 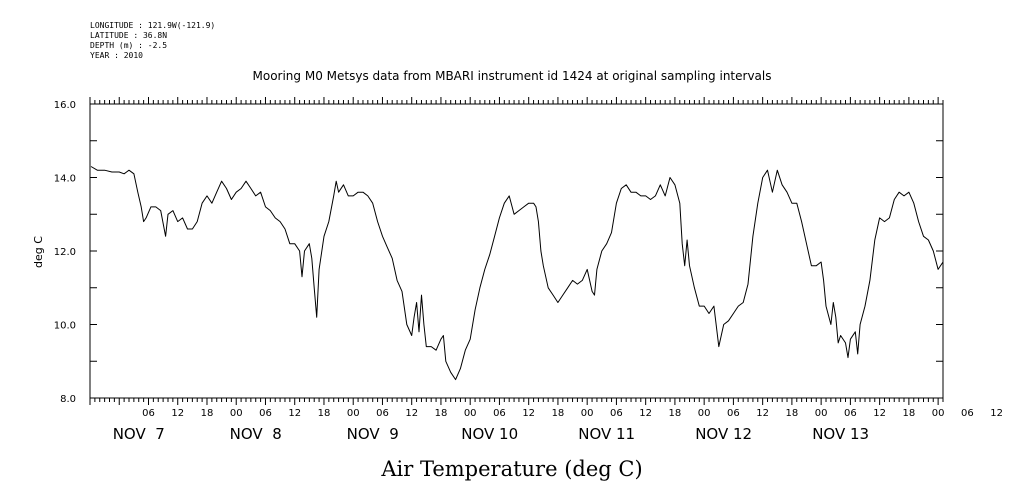 What do you see at coordinates (373, 434) in the screenshot?
I see `day-label: NOV 9` at bounding box center [373, 434].